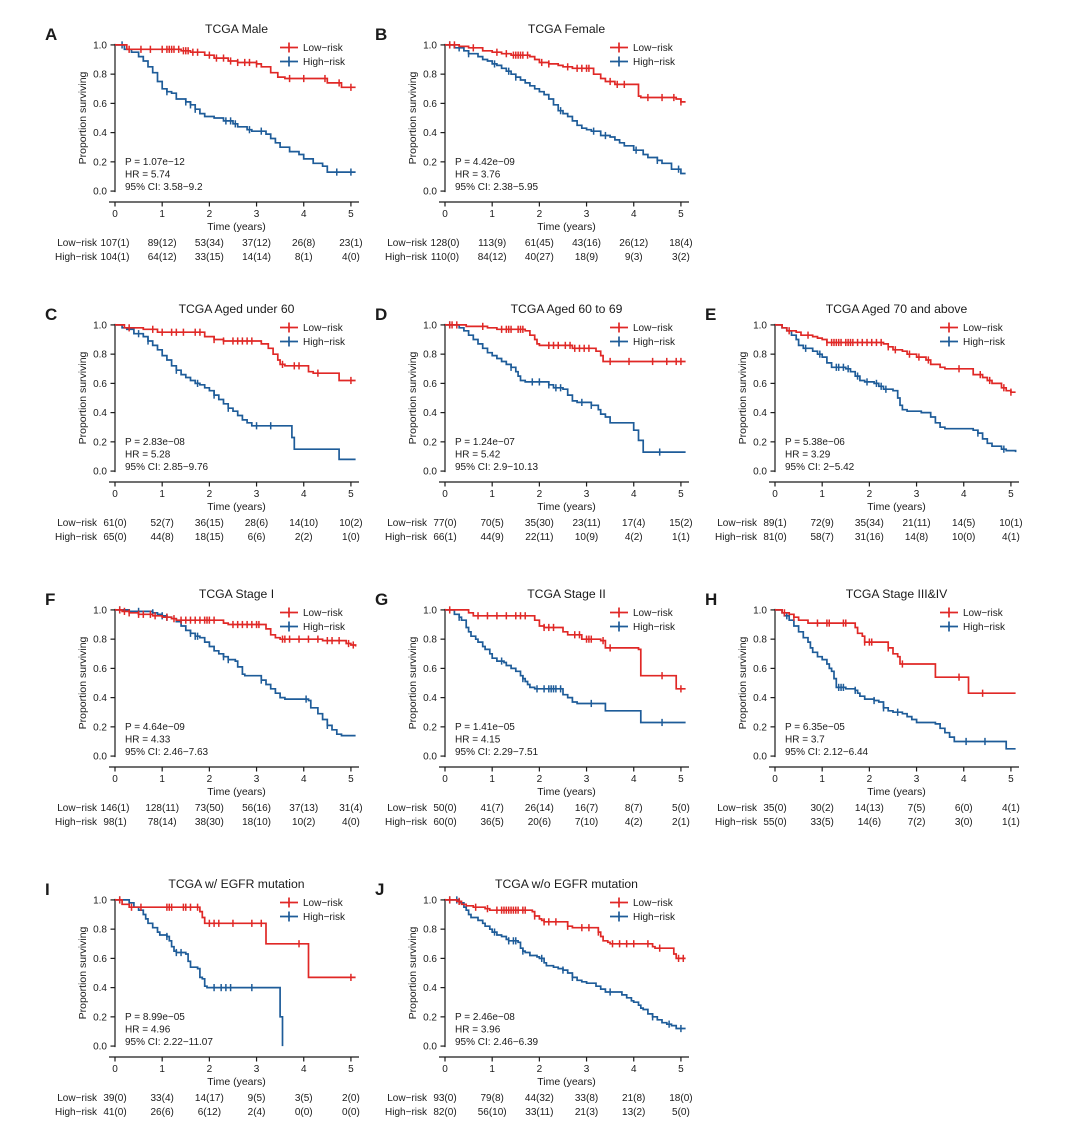  I want to click on risk-count-value: 10(1), so click(1010, 523).